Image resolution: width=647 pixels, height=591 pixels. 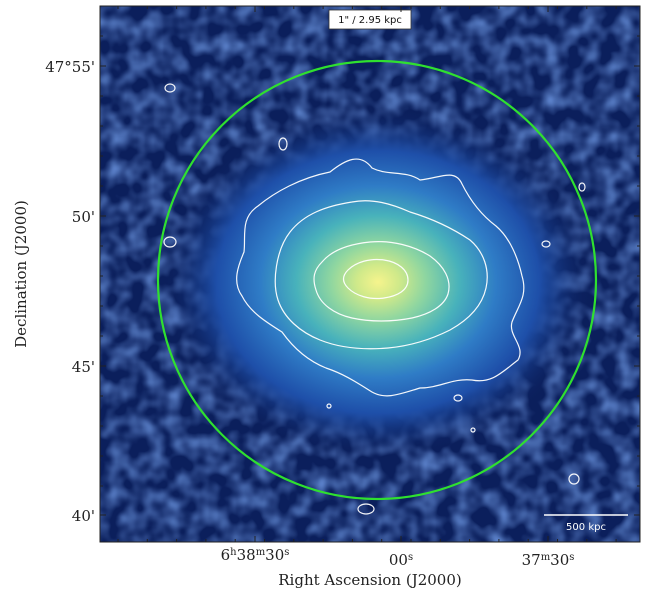 I want to click on x-tick-label: 37m30s, so click(x=548, y=560).